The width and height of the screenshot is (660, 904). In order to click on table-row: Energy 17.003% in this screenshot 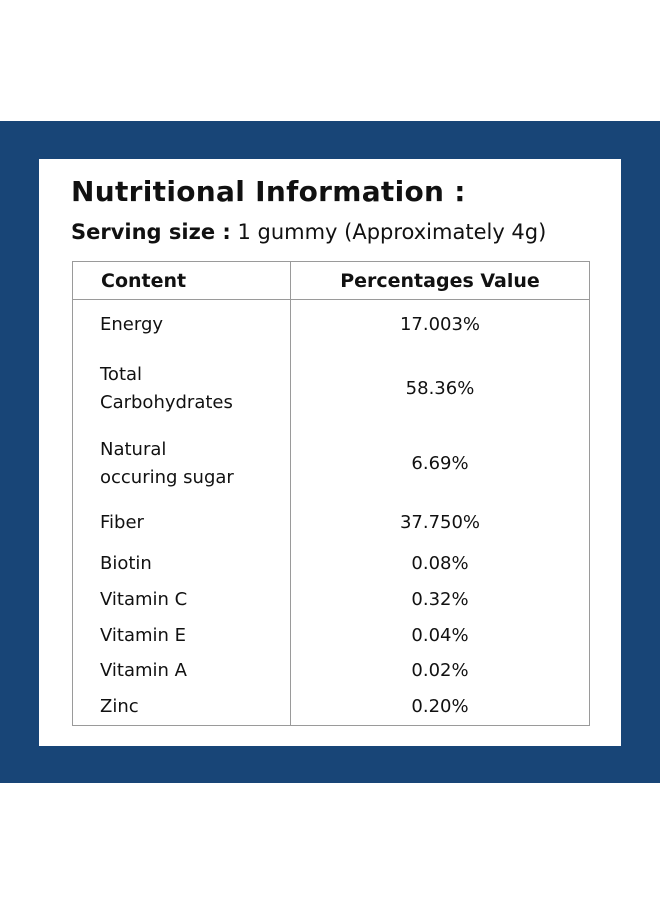, I will do `click(331, 324)`.